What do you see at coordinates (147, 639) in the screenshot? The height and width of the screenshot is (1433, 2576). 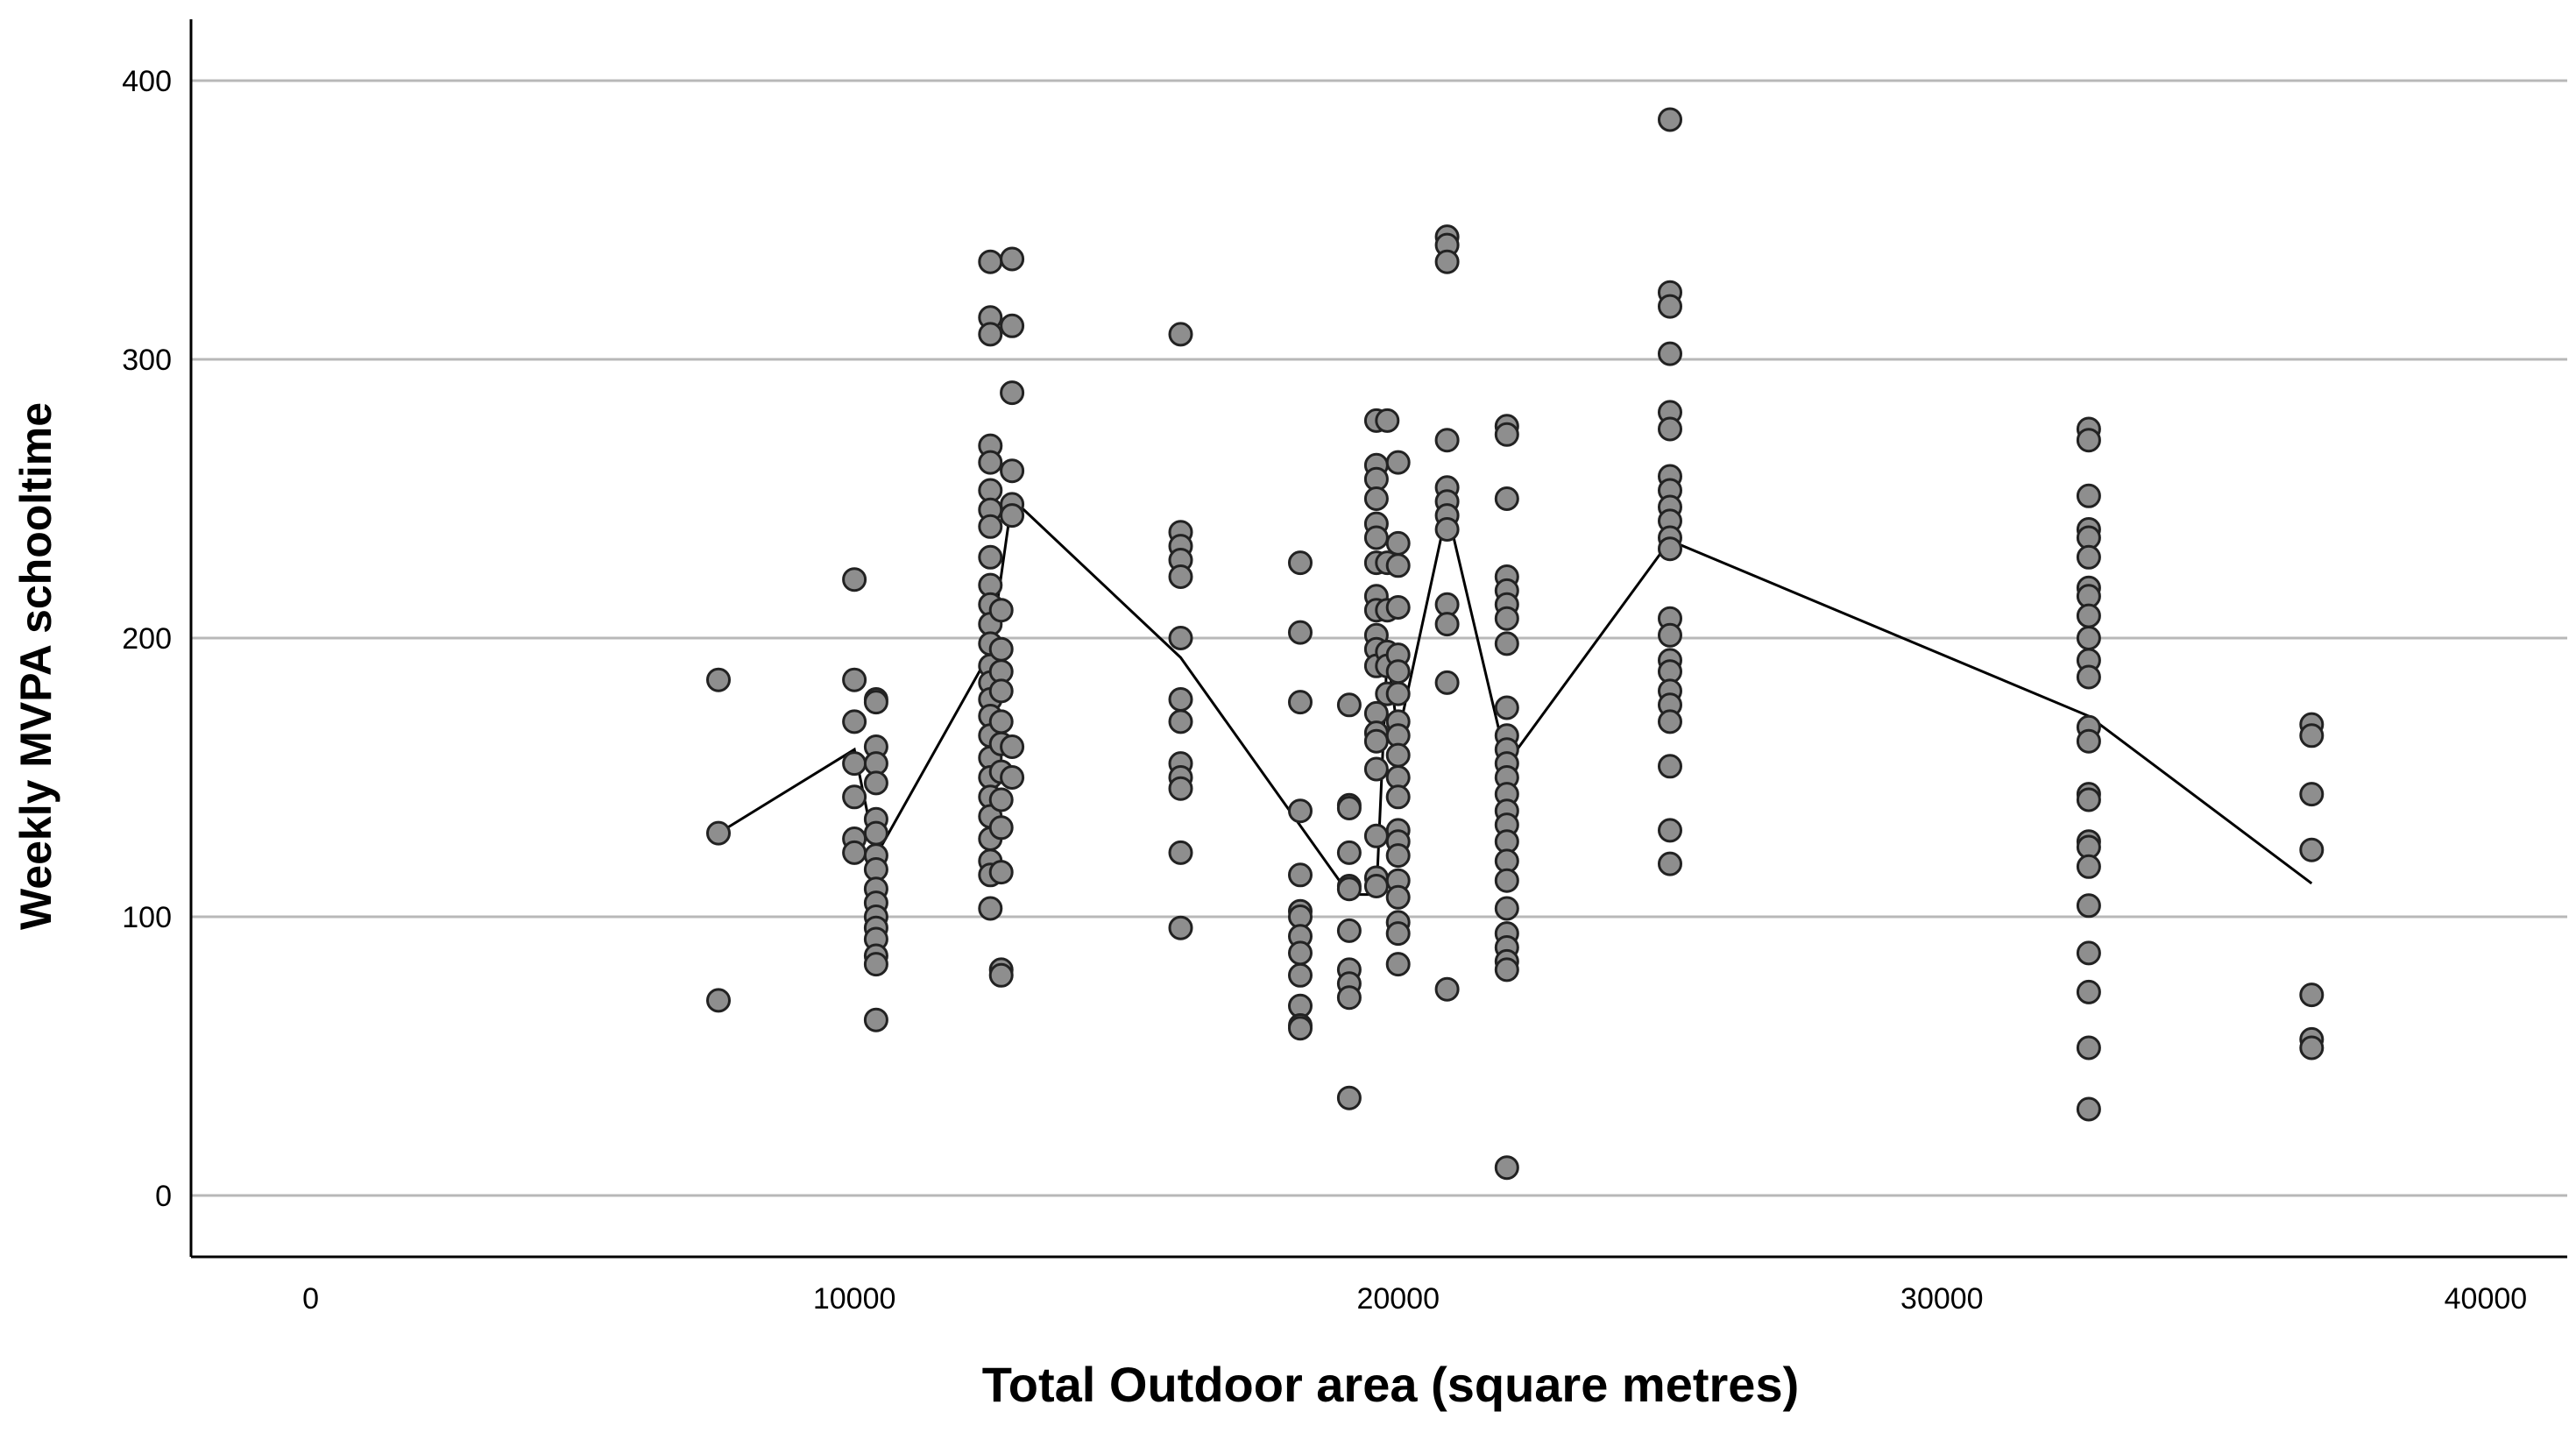 I see `y-tick-label: 200` at bounding box center [147, 639].